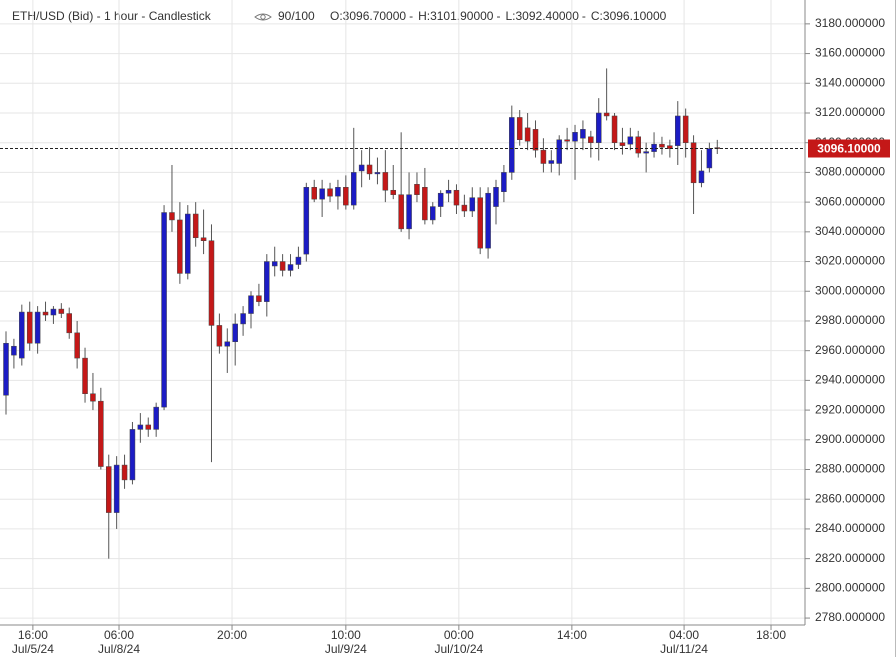 Image resolution: width=896 pixels, height=657 pixels. I want to click on ohlc-label: L:3092.40000, so click(542, 16).